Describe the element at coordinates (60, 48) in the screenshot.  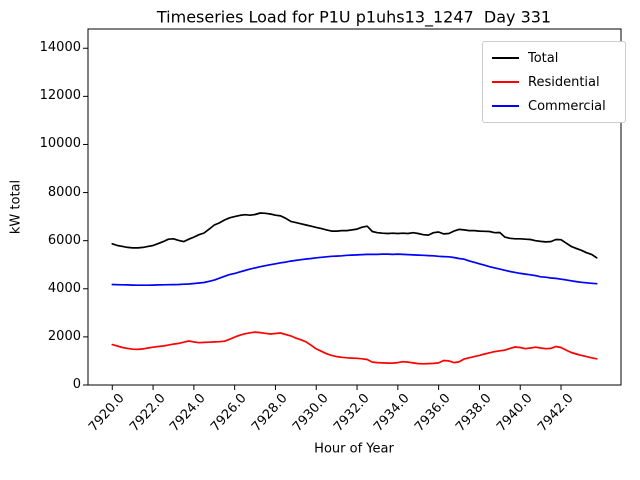
I see `y-tick-label: 14000` at that location.